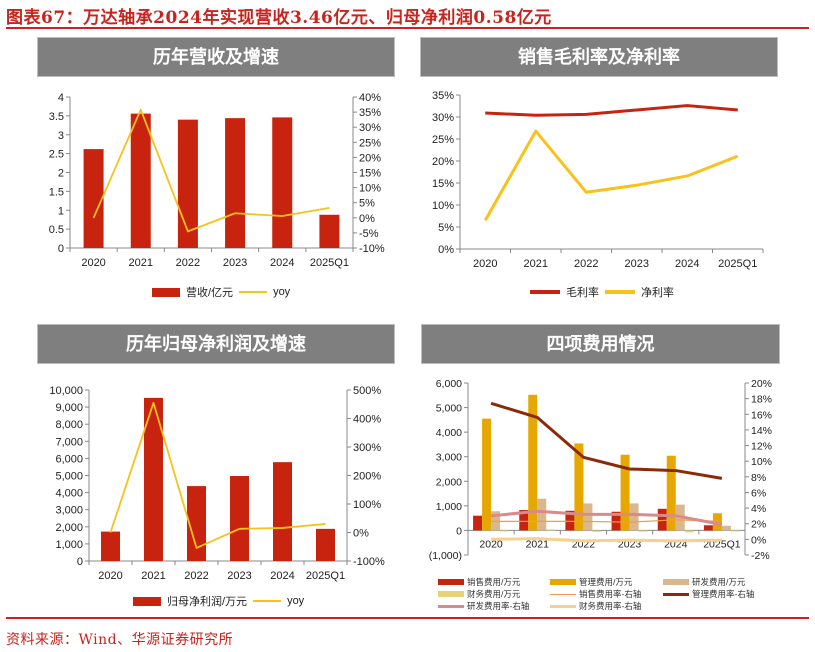 This screenshot has height=652, width=815. What do you see at coordinates (56, 155) in the screenshot?
I see `svg-text: 2.5` at bounding box center [56, 155].